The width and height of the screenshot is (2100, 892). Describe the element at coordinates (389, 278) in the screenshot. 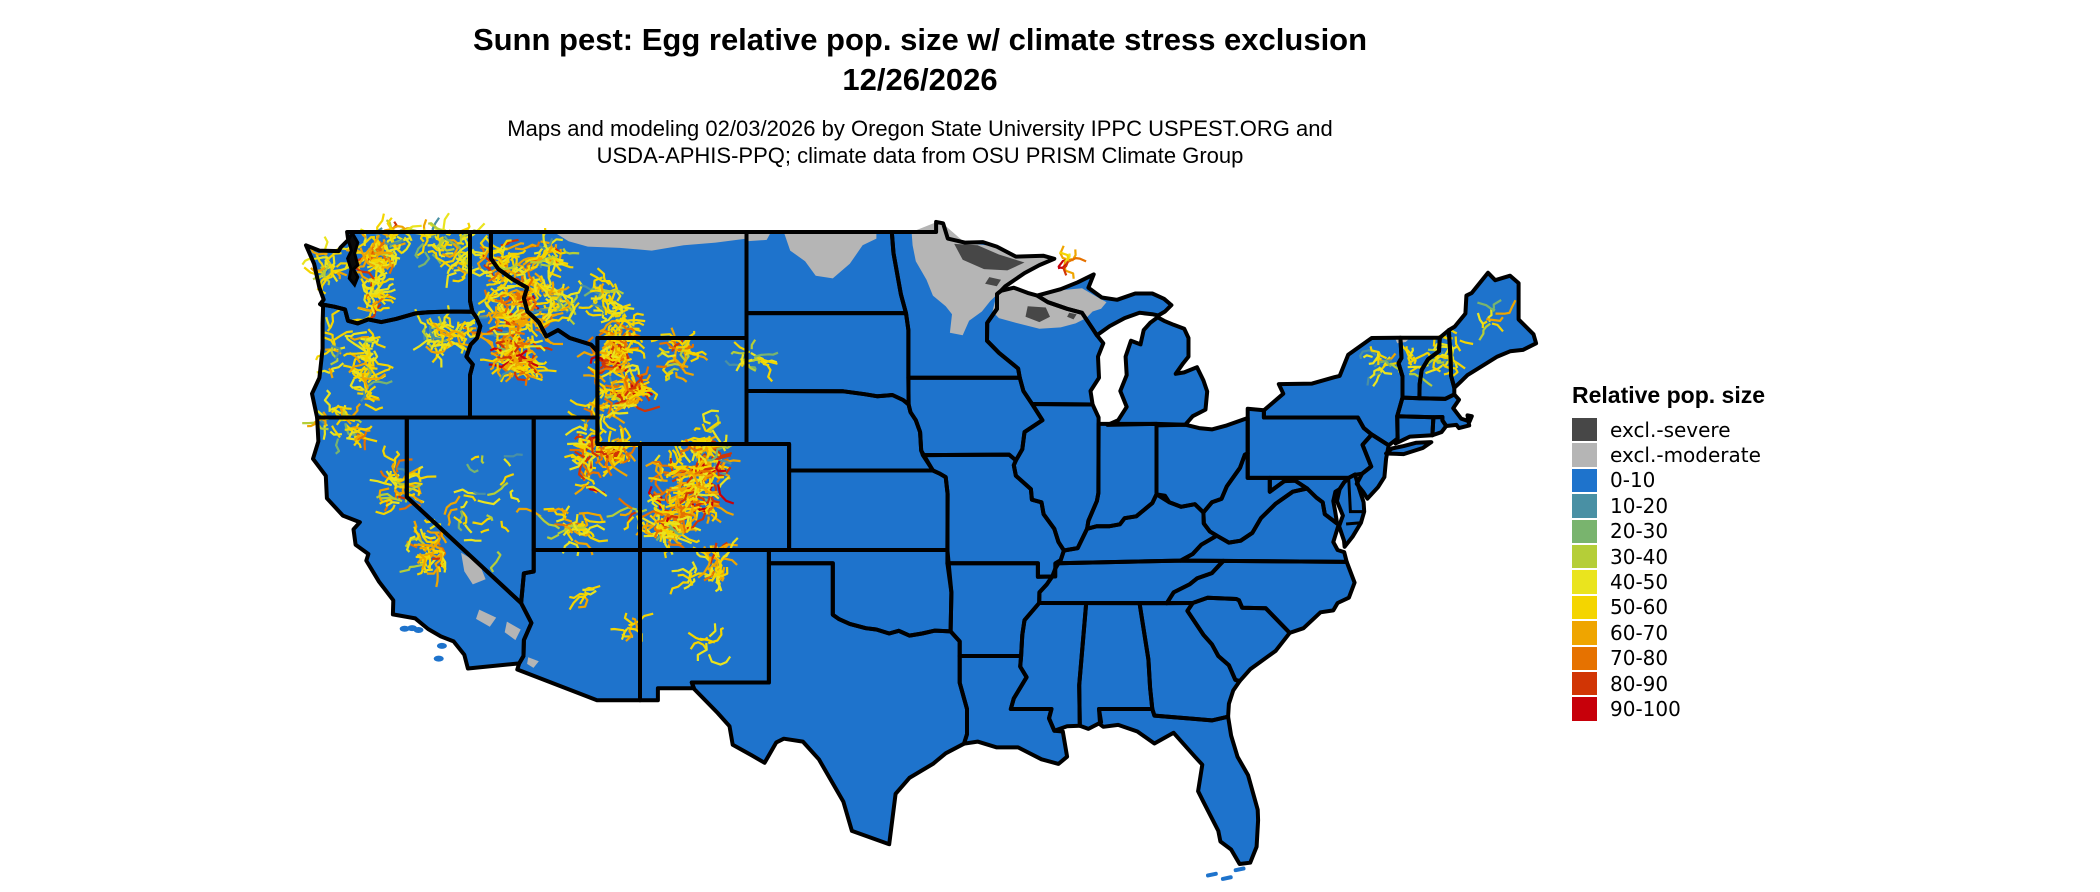

I see `state-fill-wa` at that location.